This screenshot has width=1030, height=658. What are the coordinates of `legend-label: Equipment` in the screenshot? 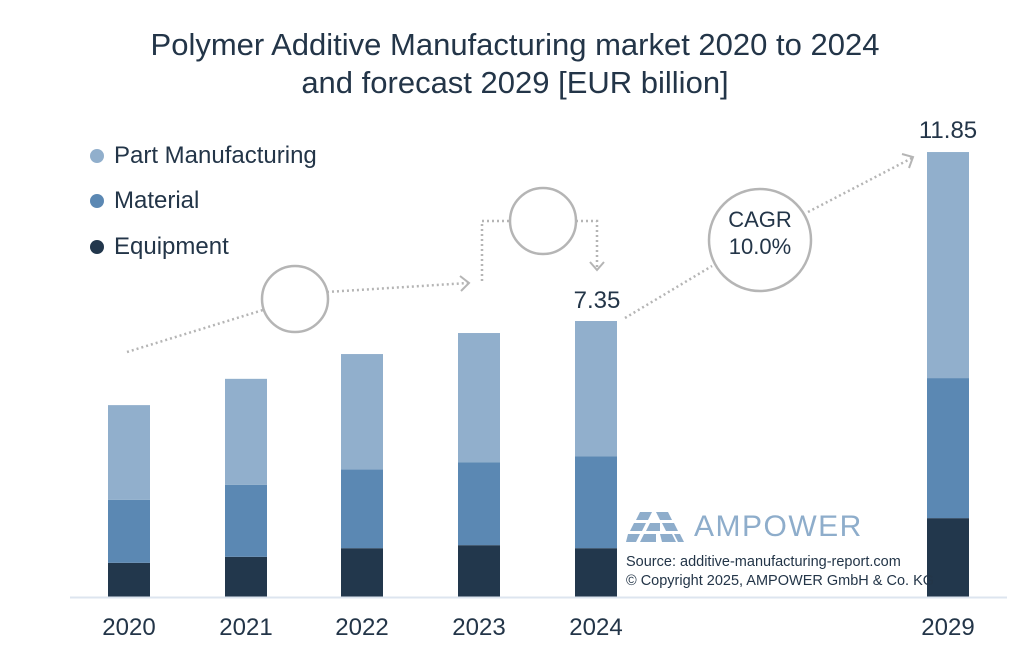 It's located at (171, 246).